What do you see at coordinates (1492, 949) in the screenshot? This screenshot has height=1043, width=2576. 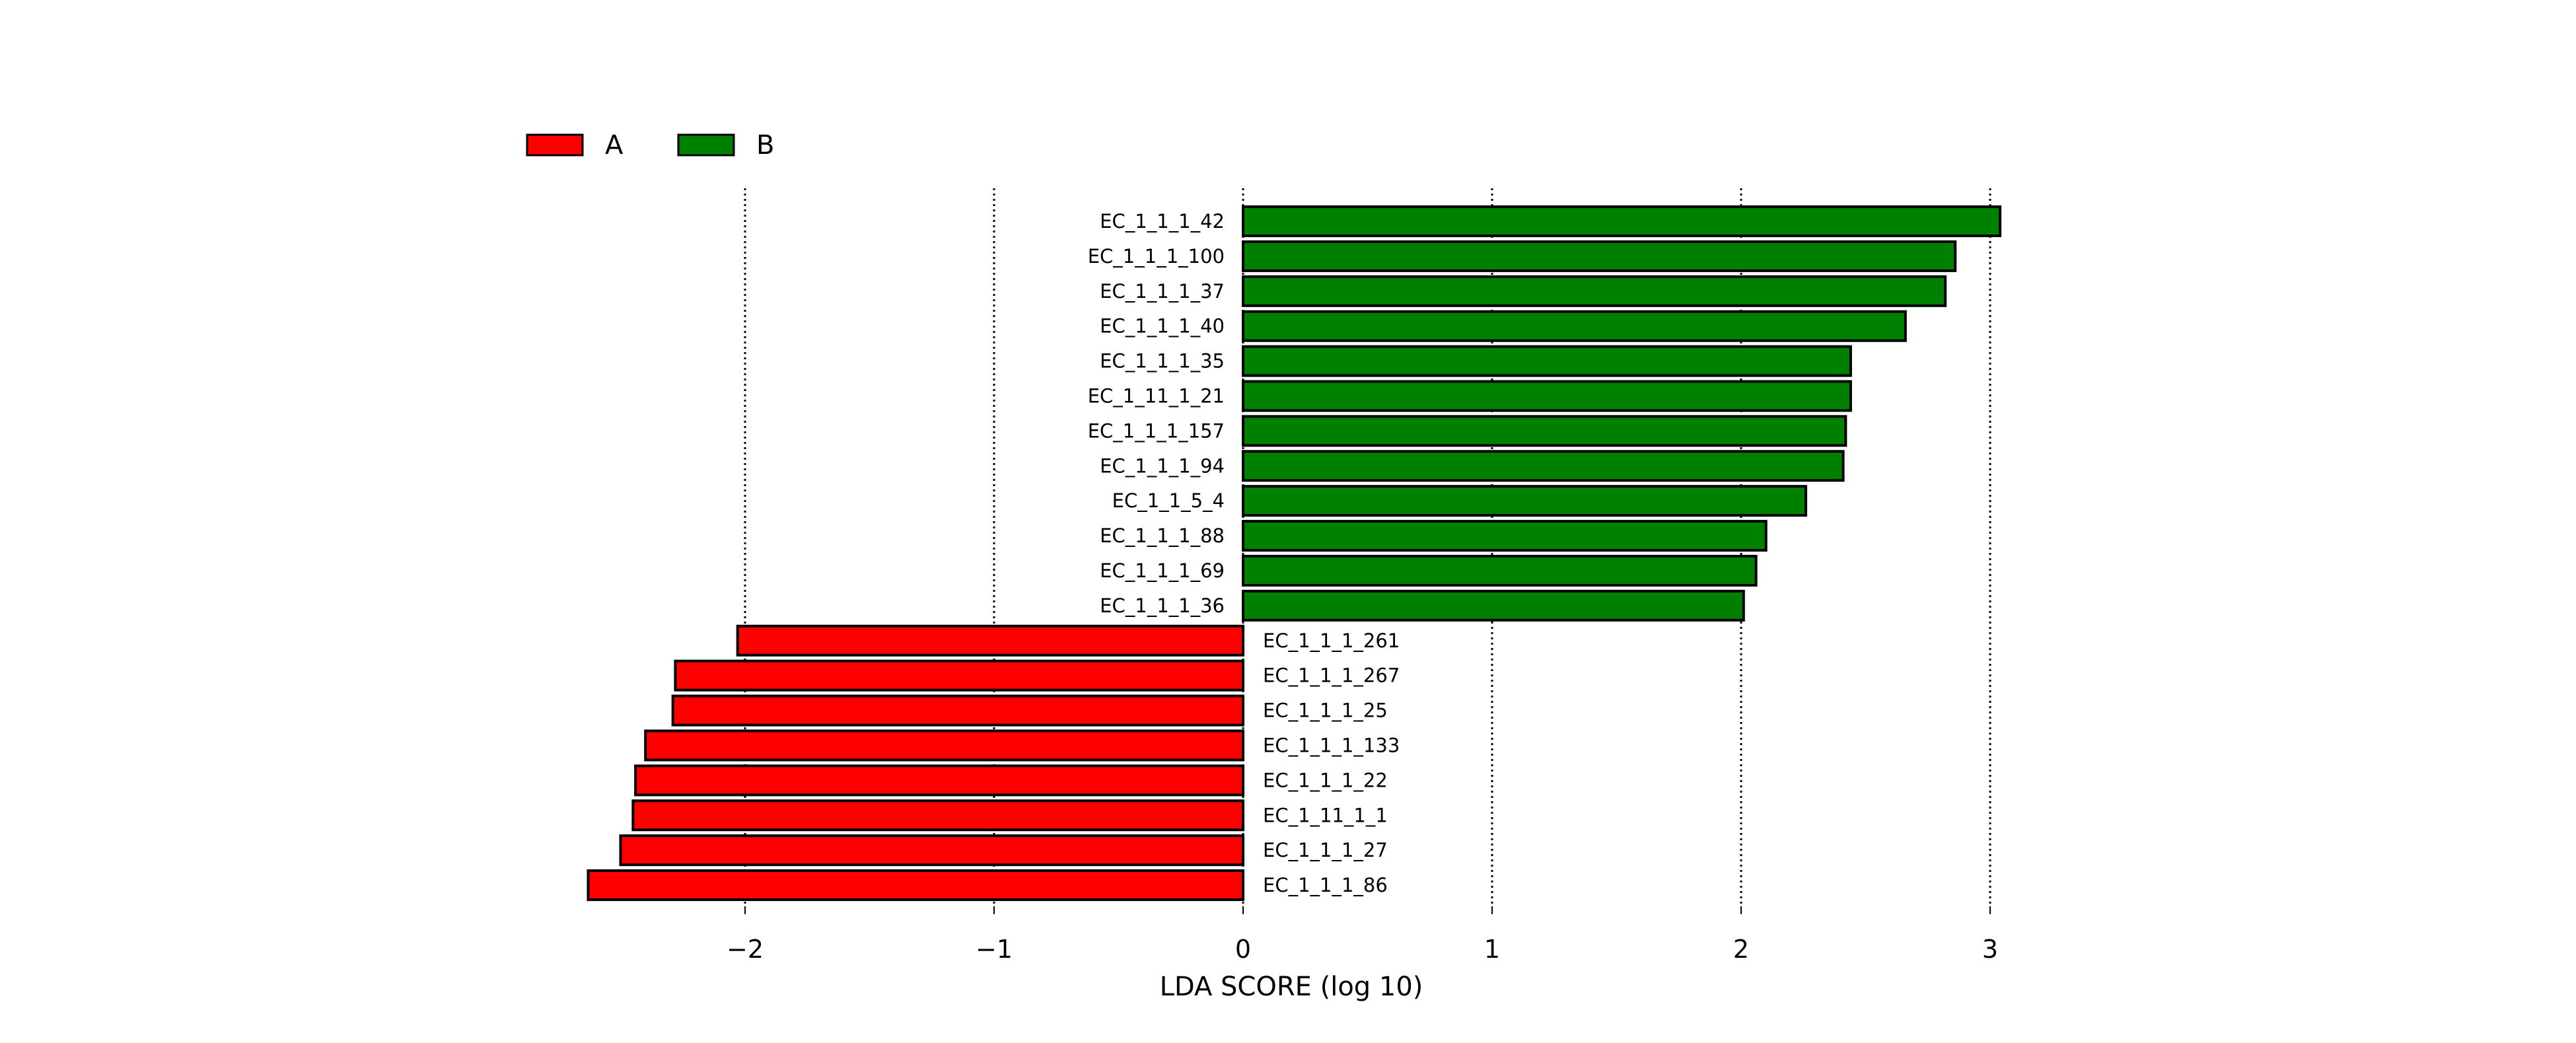 I see `x-tick-label: 1` at bounding box center [1492, 949].